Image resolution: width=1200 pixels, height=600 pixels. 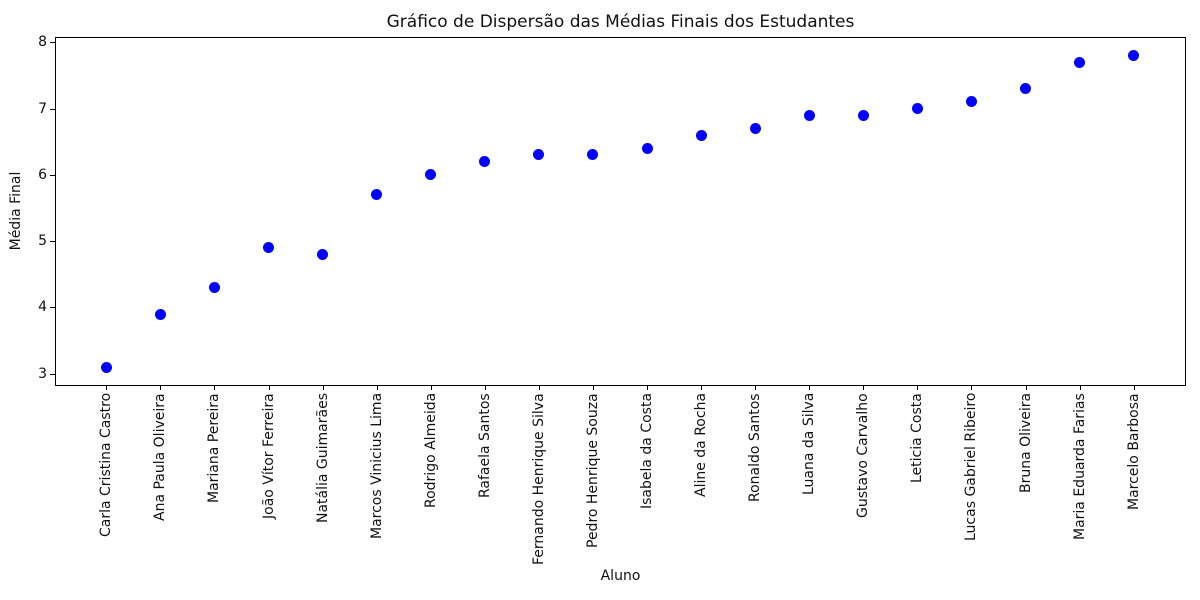 What do you see at coordinates (863, 455) in the screenshot?
I see `x-tick-label: Gustavo Carvalho` at bounding box center [863, 455].